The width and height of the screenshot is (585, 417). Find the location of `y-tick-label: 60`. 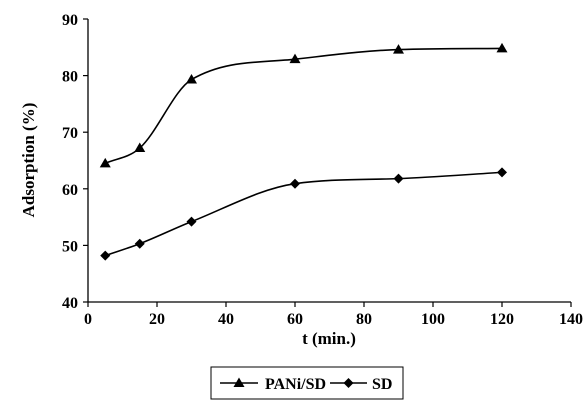

y-tick-label: 60 is located at coordinates (70, 190).